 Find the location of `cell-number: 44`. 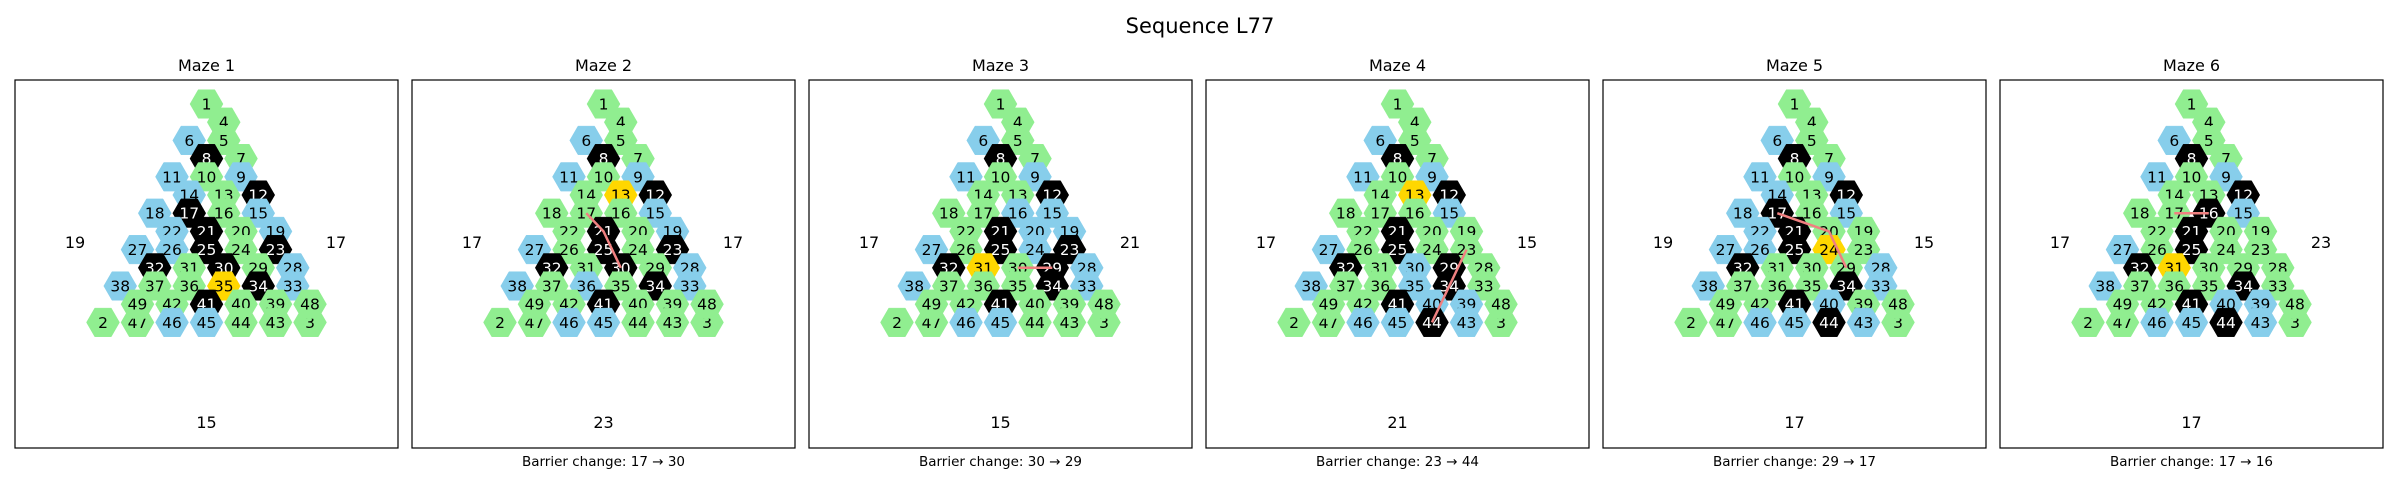

cell-number: 44 is located at coordinates (2226, 323).